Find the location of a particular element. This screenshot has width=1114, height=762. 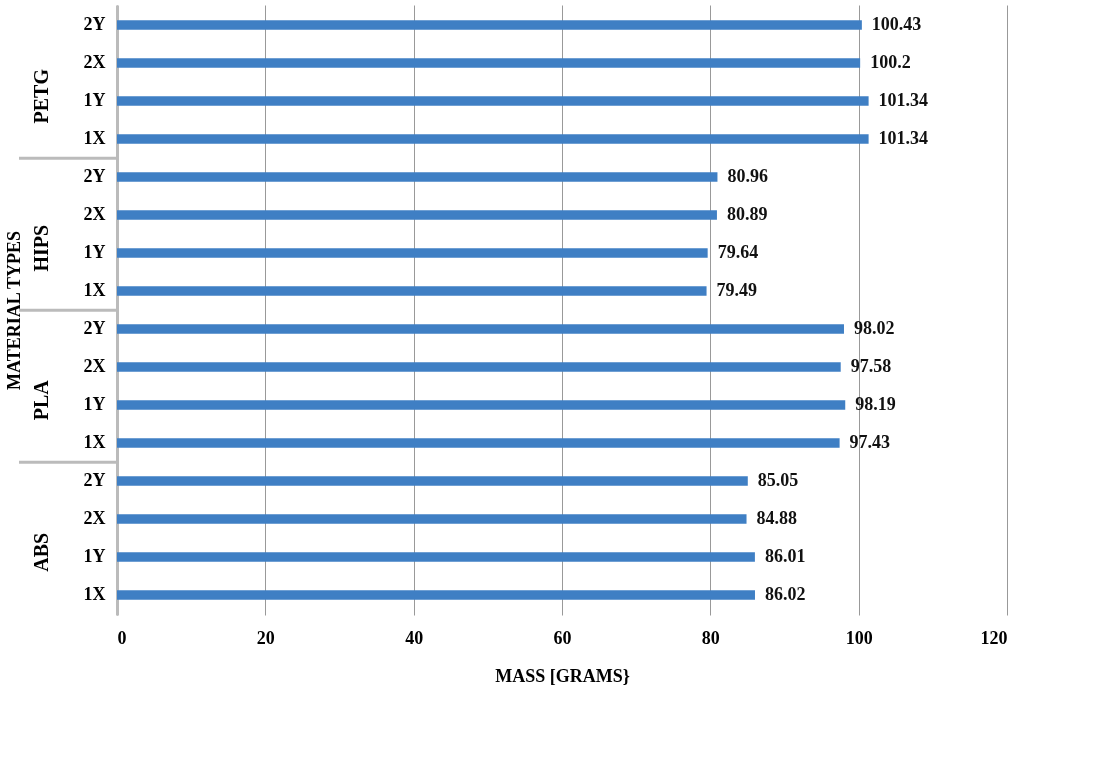

data-label: 80.96 is located at coordinates (747, 175).